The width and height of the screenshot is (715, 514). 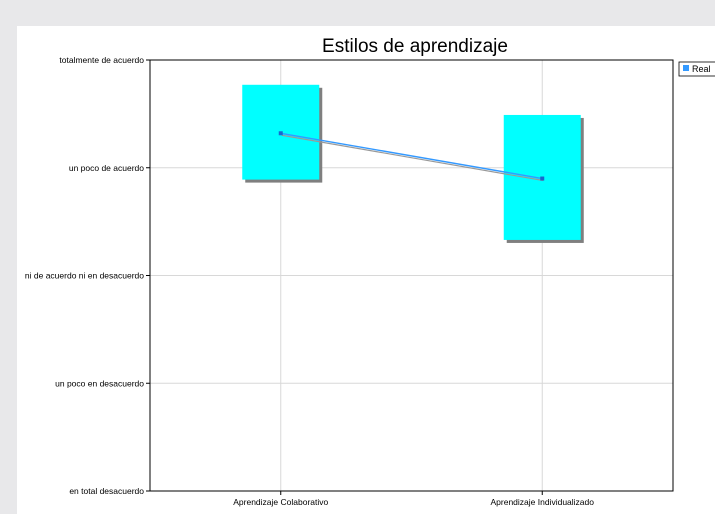 I want to click on series-layer, so click(x=411, y=156).